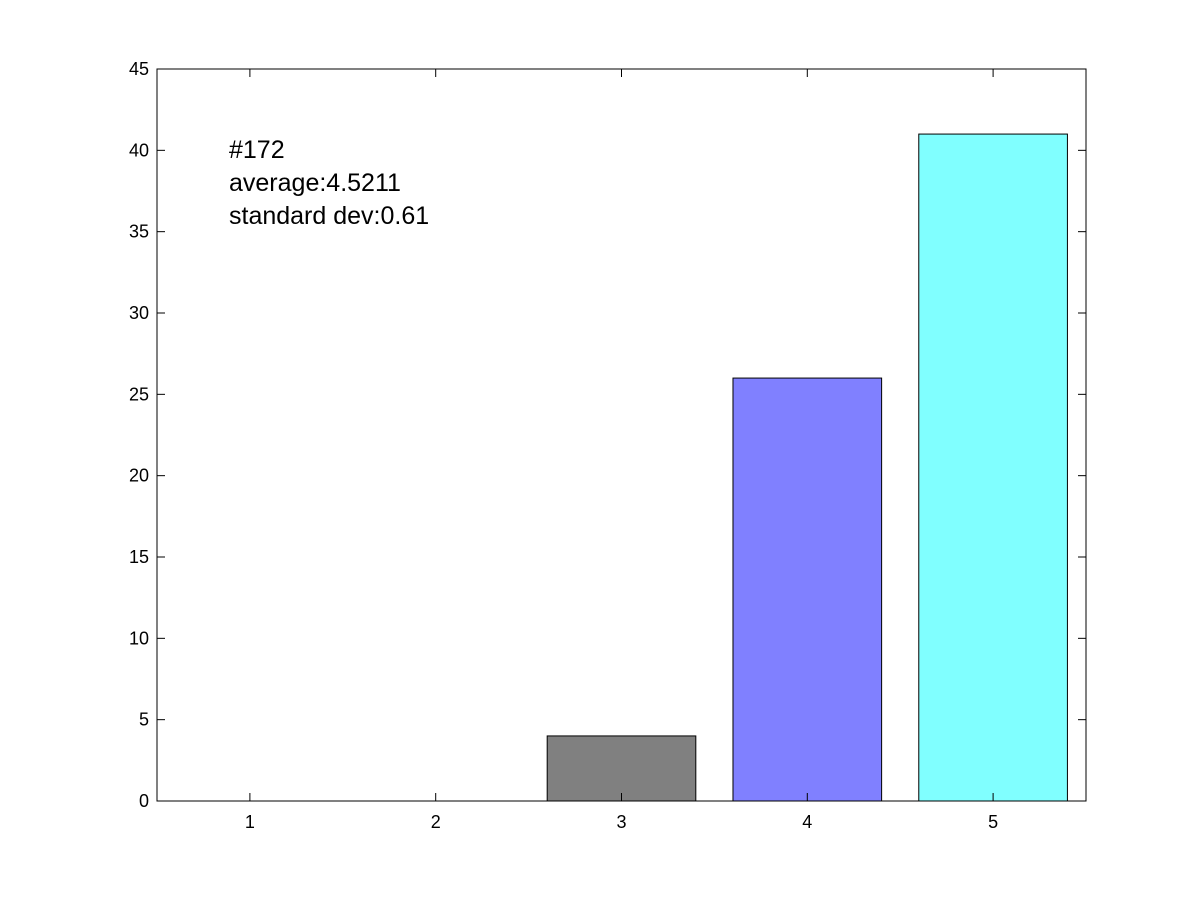  Describe the element at coordinates (993, 822) in the screenshot. I see `x-tick-label-5: 5` at that location.